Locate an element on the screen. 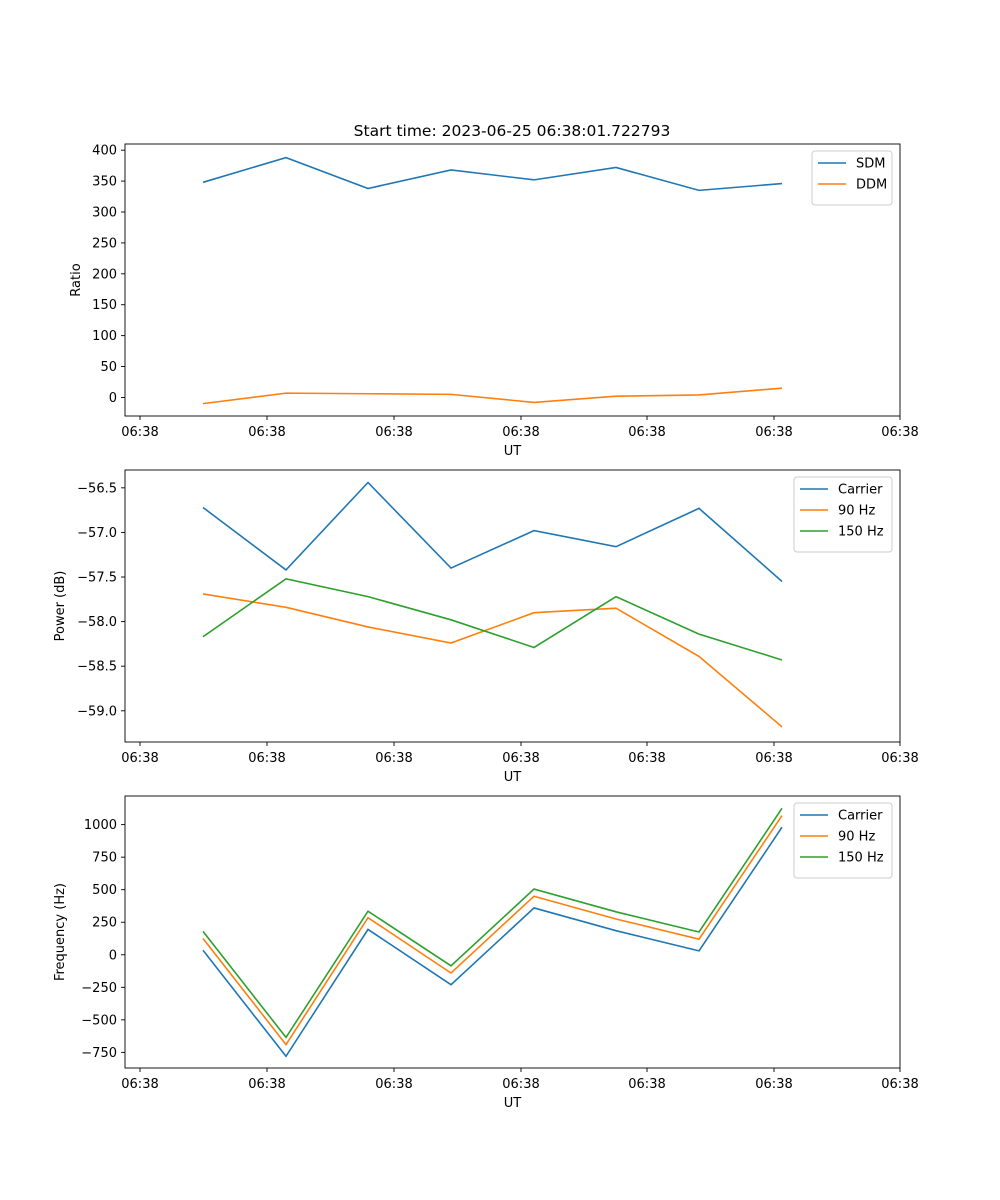  y-tick-label: −500 is located at coordinates (99, 1020).